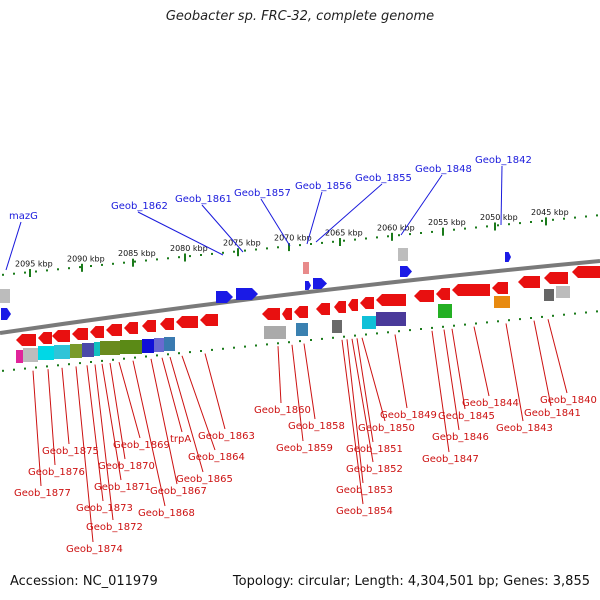  Describe the element at coordinates (34, 264) in the screenshot. I see `scale-tick-label: 2095 kbp` at that location.